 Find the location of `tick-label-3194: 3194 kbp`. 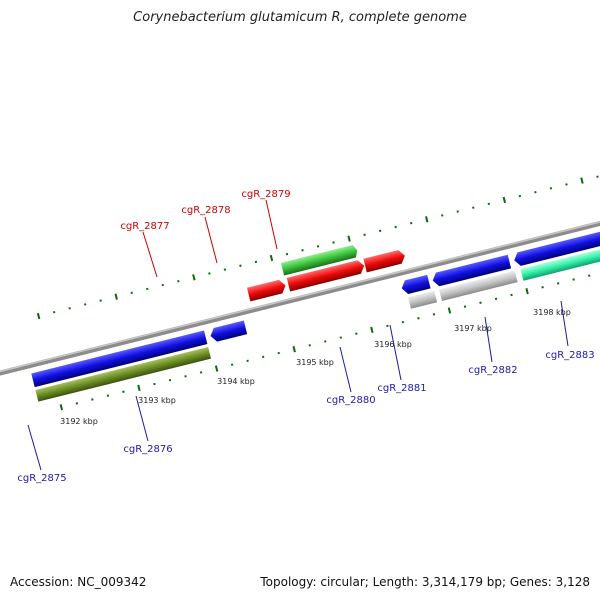

tick-label-3194: 3194 kbp is located at coordinates (236, 381).